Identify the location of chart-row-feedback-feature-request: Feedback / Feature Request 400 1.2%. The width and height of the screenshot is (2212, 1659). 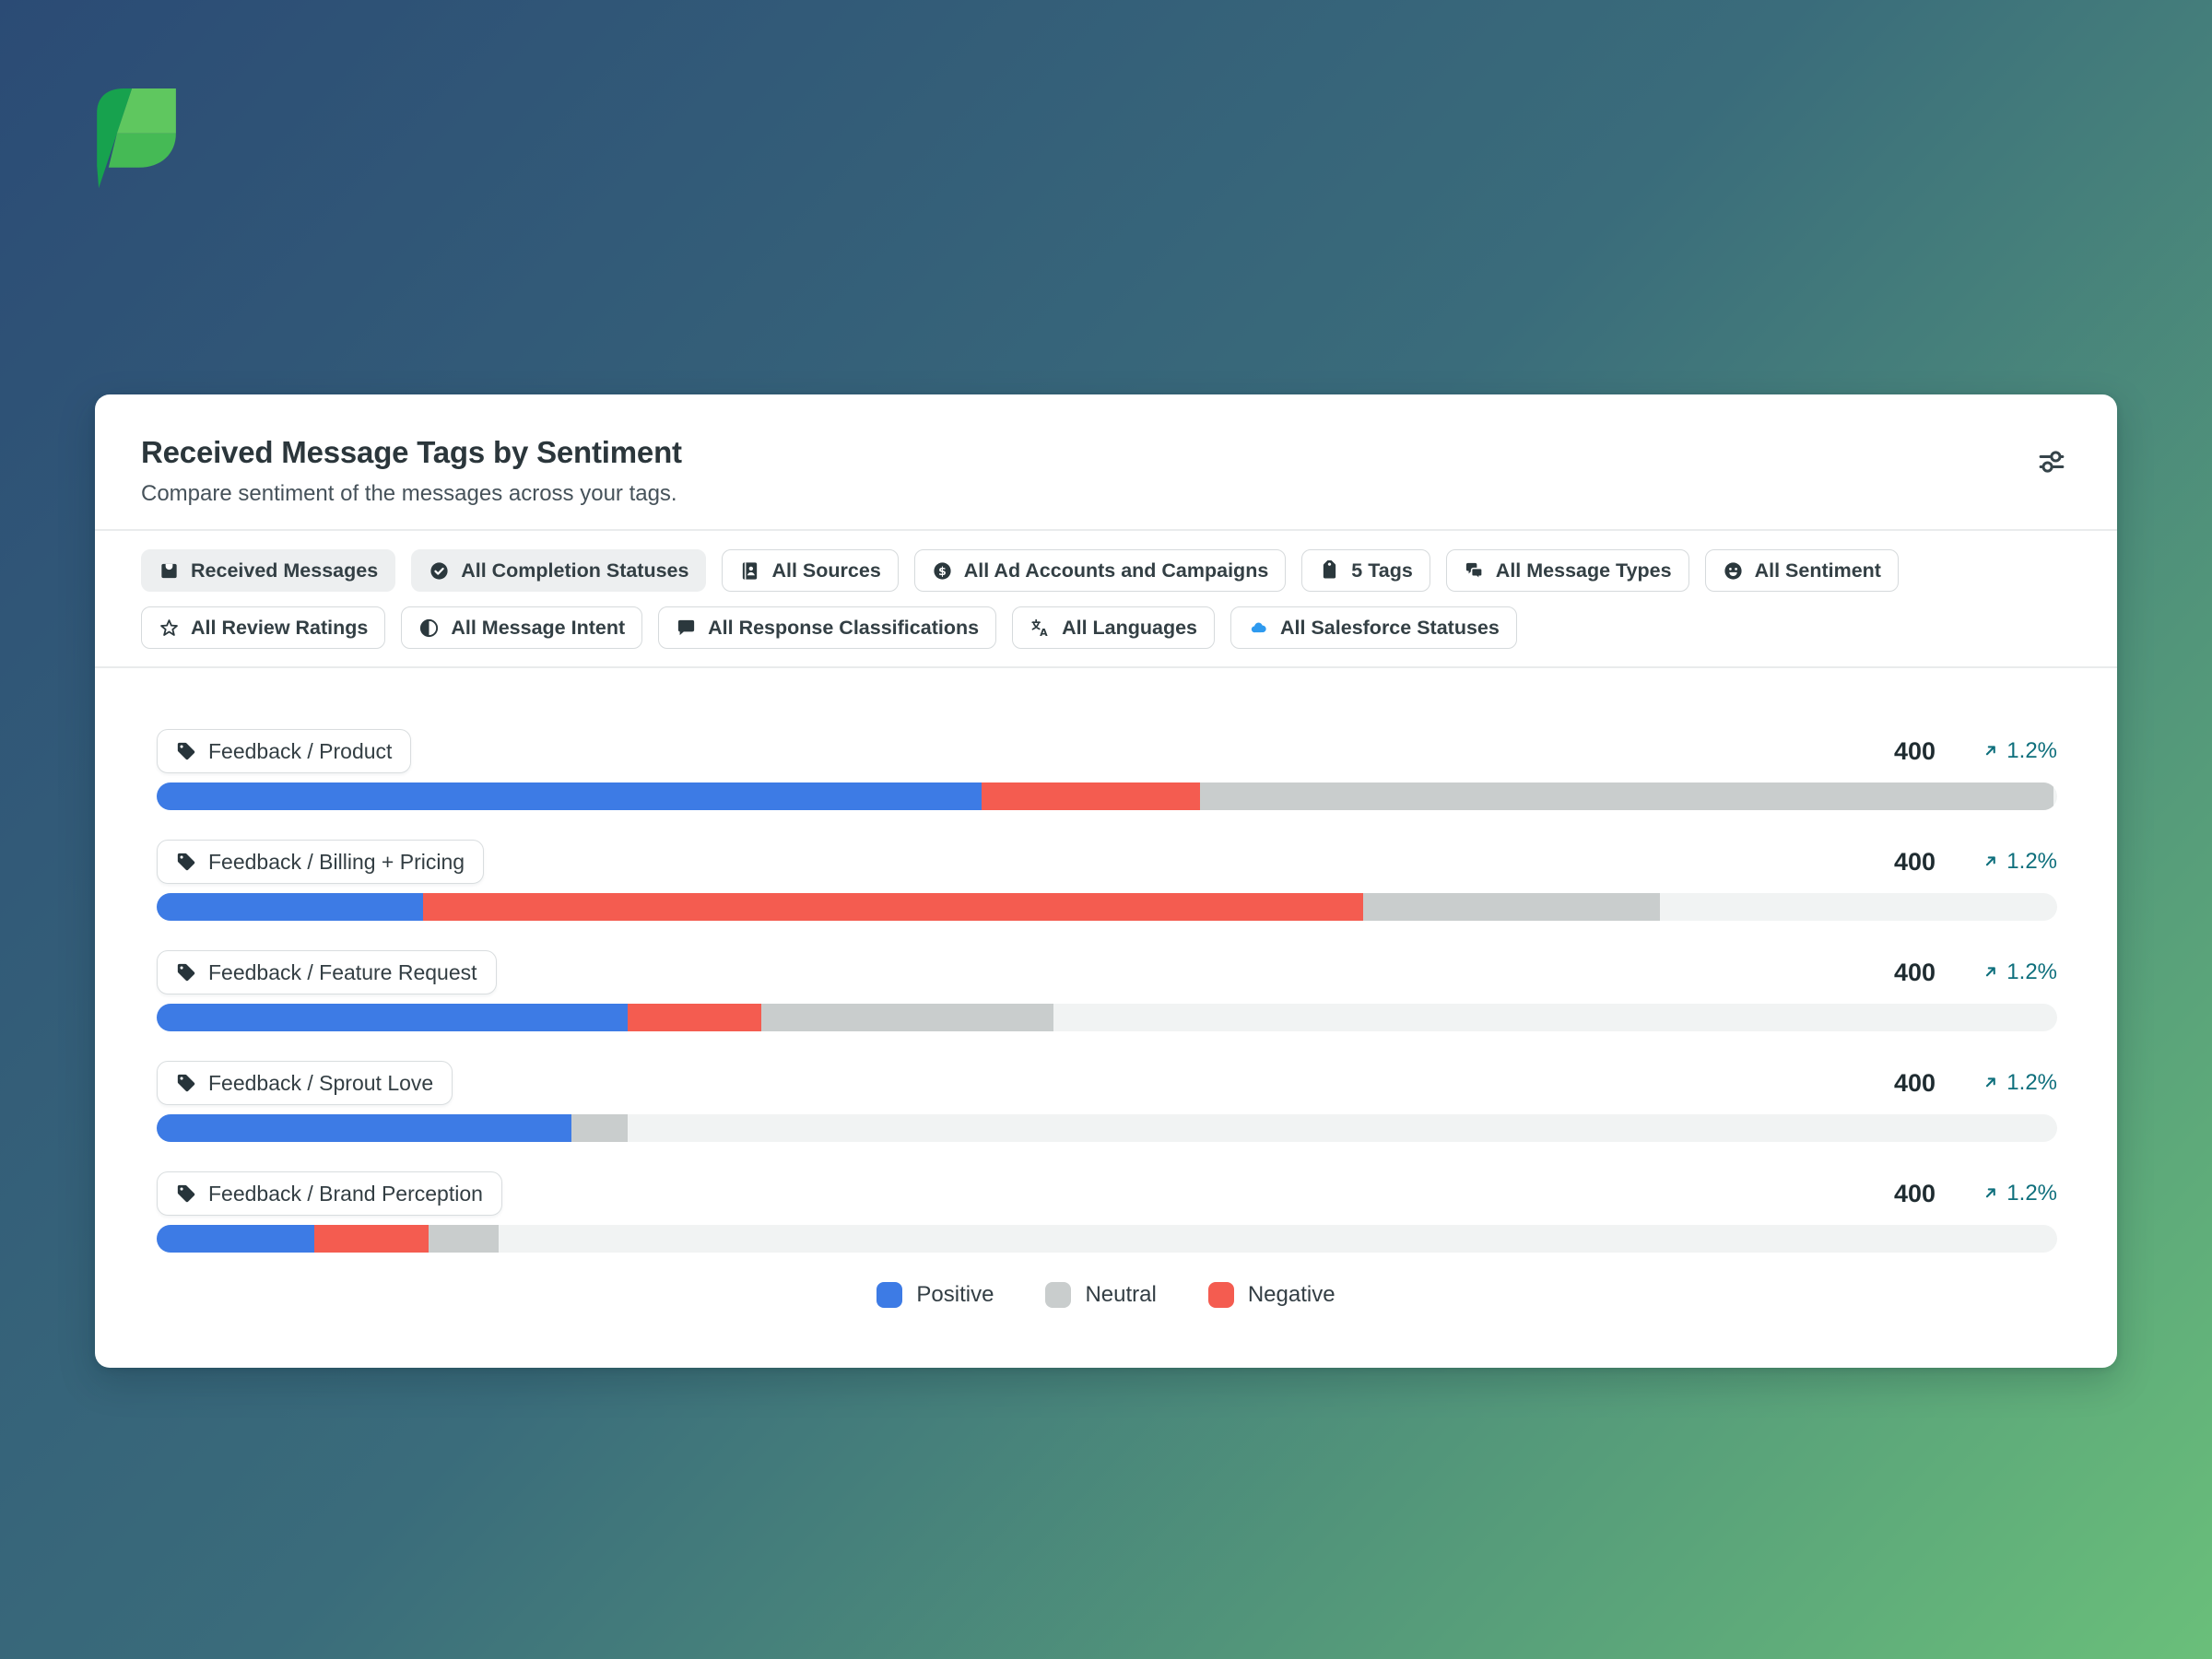
(1107, 990).